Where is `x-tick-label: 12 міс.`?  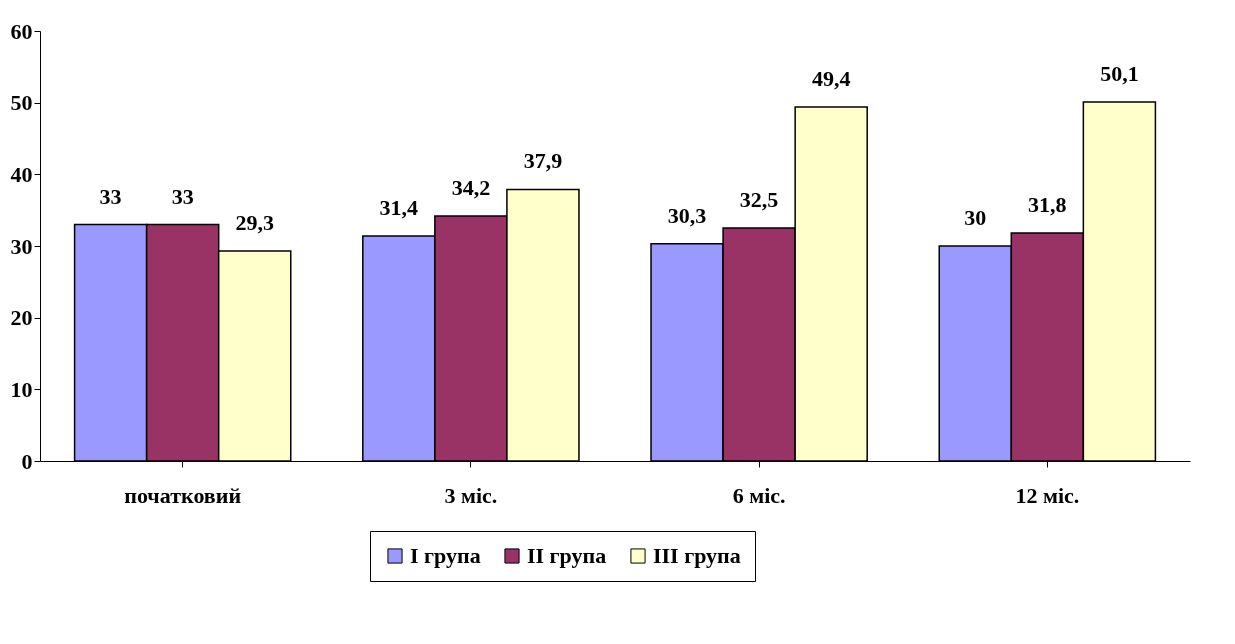
x-tick-label: 12 міс. is located at coordinates (1047, 495).